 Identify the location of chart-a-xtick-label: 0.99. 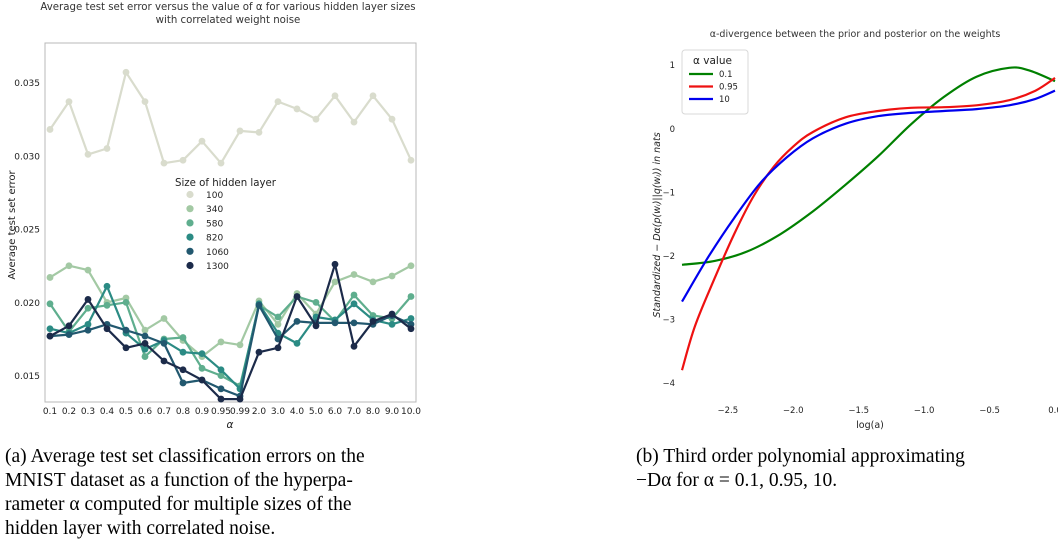
(240, 412).